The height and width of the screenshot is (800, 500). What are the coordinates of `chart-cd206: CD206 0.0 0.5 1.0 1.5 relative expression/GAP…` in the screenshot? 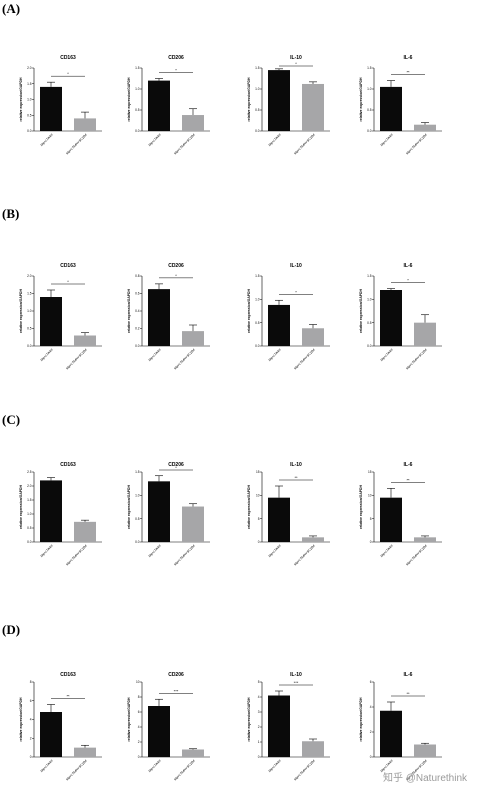 It's located at (168, 105).